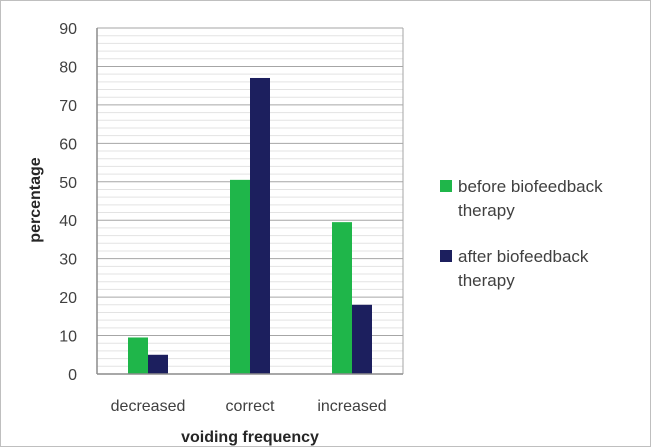  Describe the element at coordinates (68, 298) in the screenshot. I see `y-tick-label: 20` at that location.